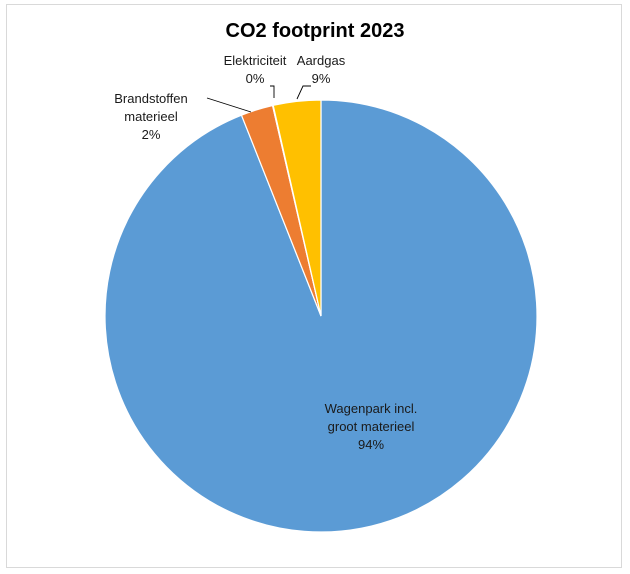 The image size is (630, 574). I want to click on slice-label-1: Brandstoffen materieel 2%, so click(150, 116).